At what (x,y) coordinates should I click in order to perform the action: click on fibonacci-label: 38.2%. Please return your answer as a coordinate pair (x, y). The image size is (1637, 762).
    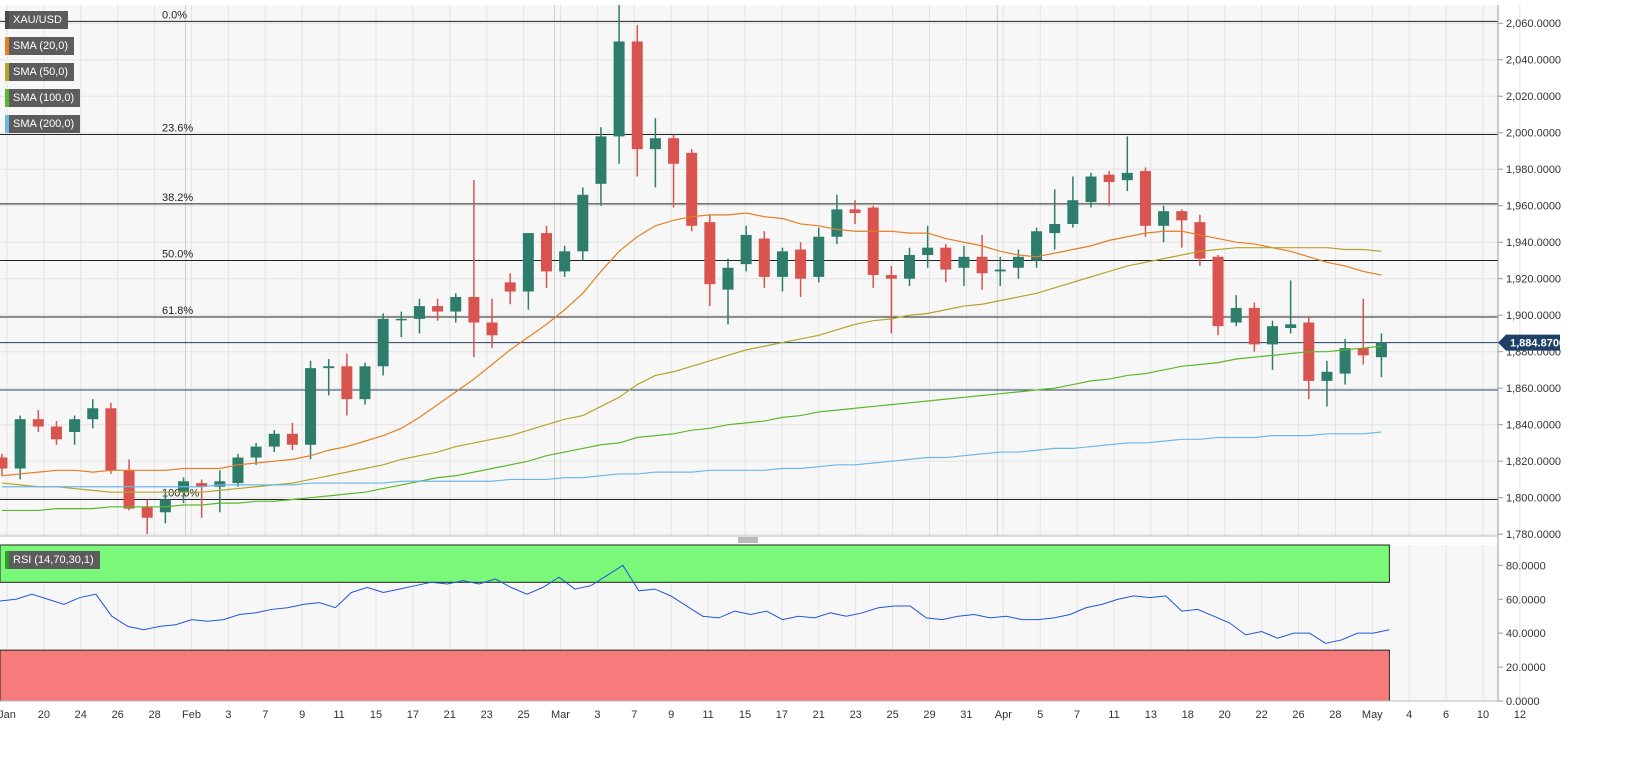
    Looking at the image, I should click on (177, 198).